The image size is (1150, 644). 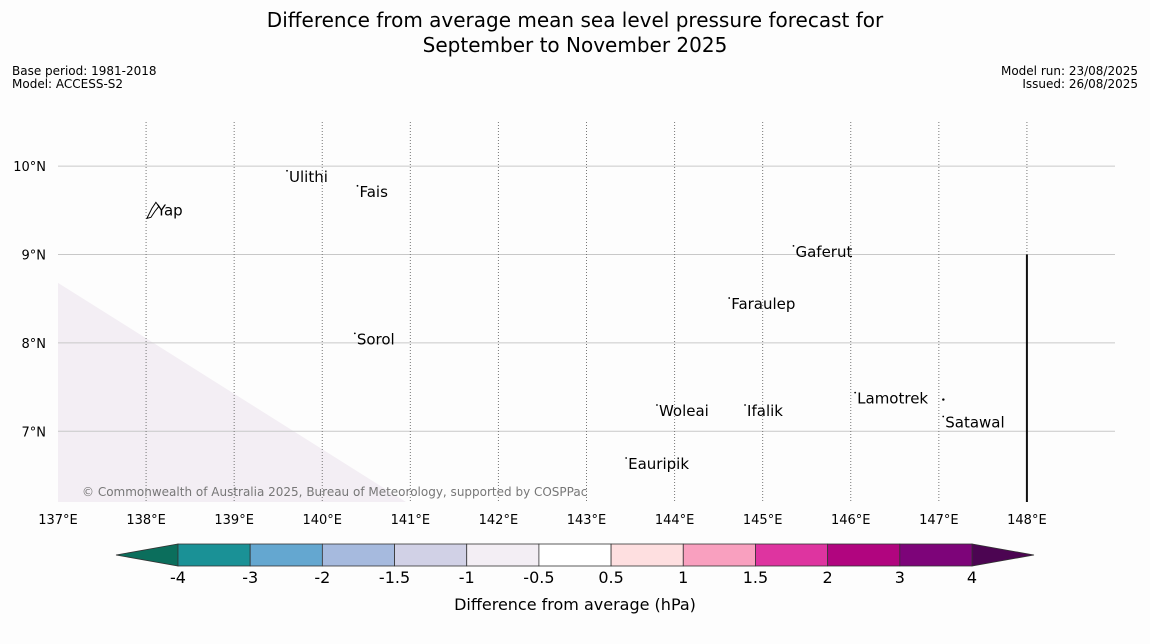 I want to click on colorbar-label: Difference from average (hPa), so click(x=575, y=604).